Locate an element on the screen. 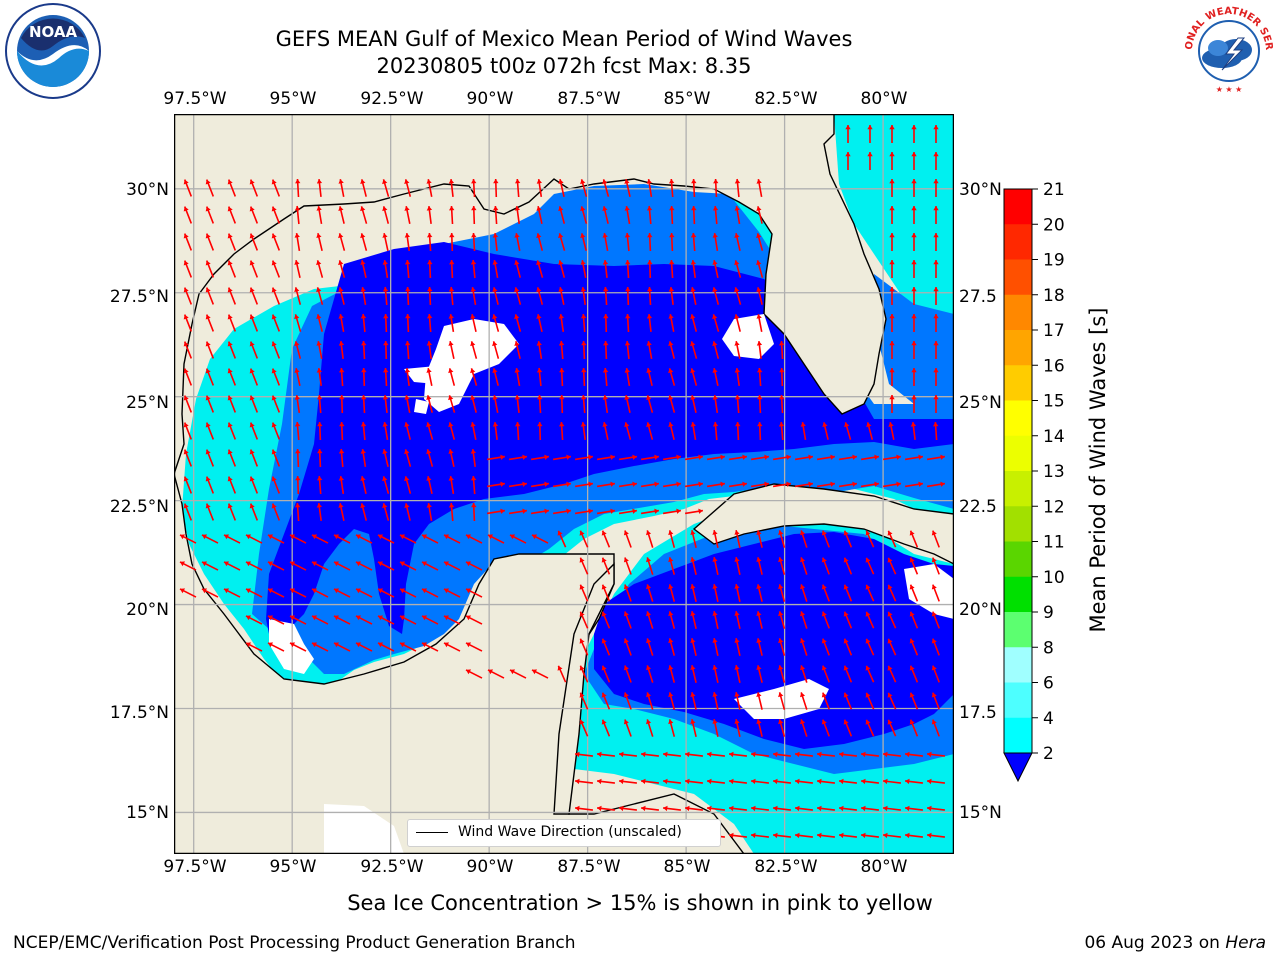 The image size is (1280, 960). legend-label: Wind Wave Direction (unscaled) is located at coordinates (570, 832).